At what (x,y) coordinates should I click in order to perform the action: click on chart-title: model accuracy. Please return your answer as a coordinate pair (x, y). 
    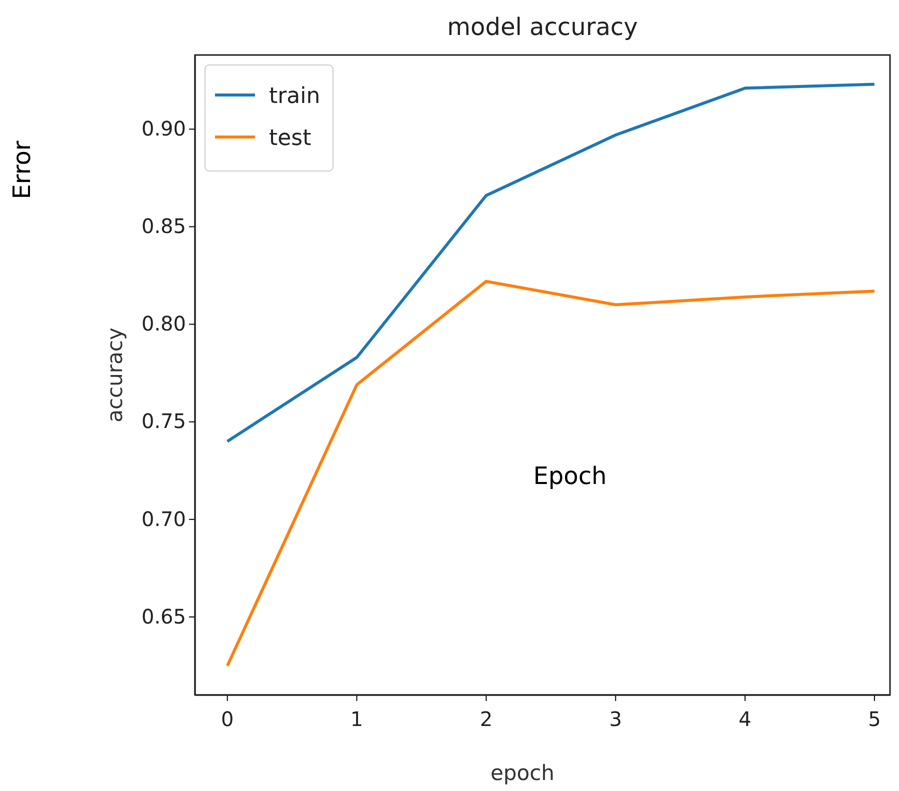
    Looking at the image, I should click on (542, 27).